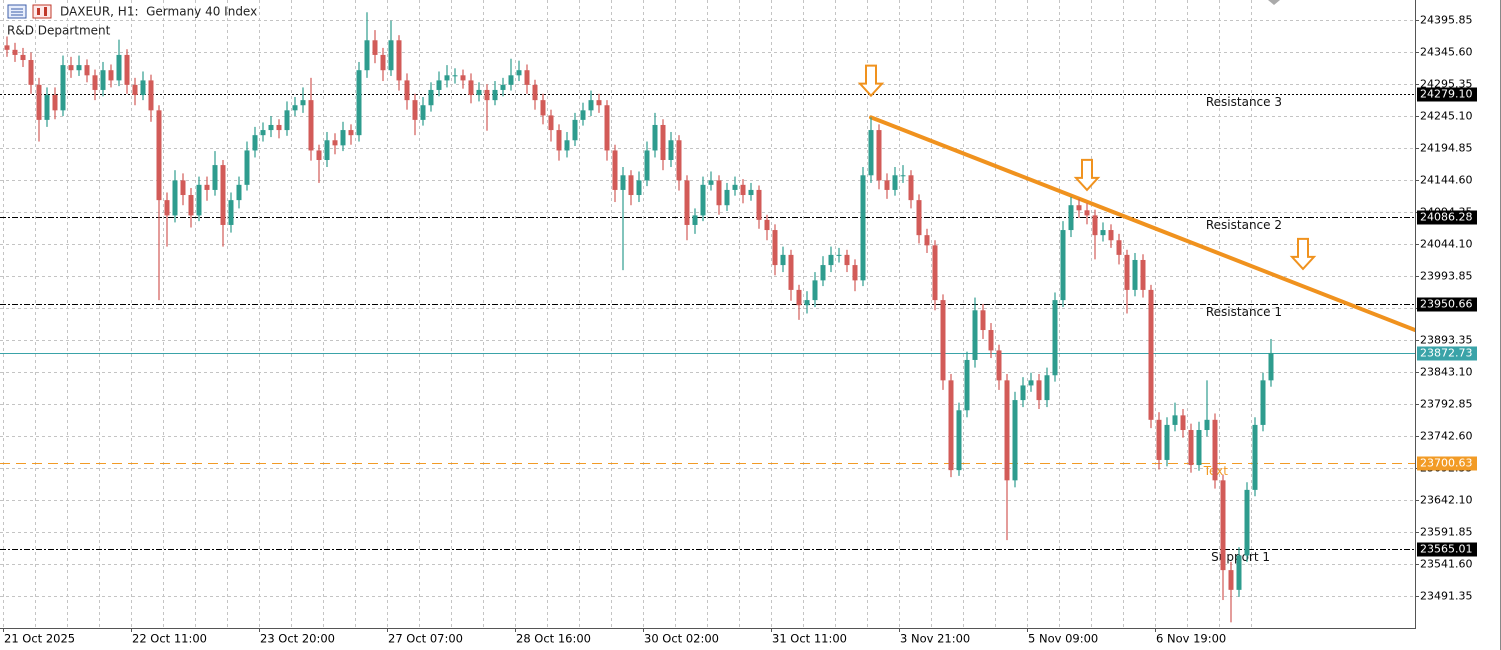  Describe the element at coordinates (1446, 148) in the screenshot. I see `y-tick-label: 24194.85` at that location.